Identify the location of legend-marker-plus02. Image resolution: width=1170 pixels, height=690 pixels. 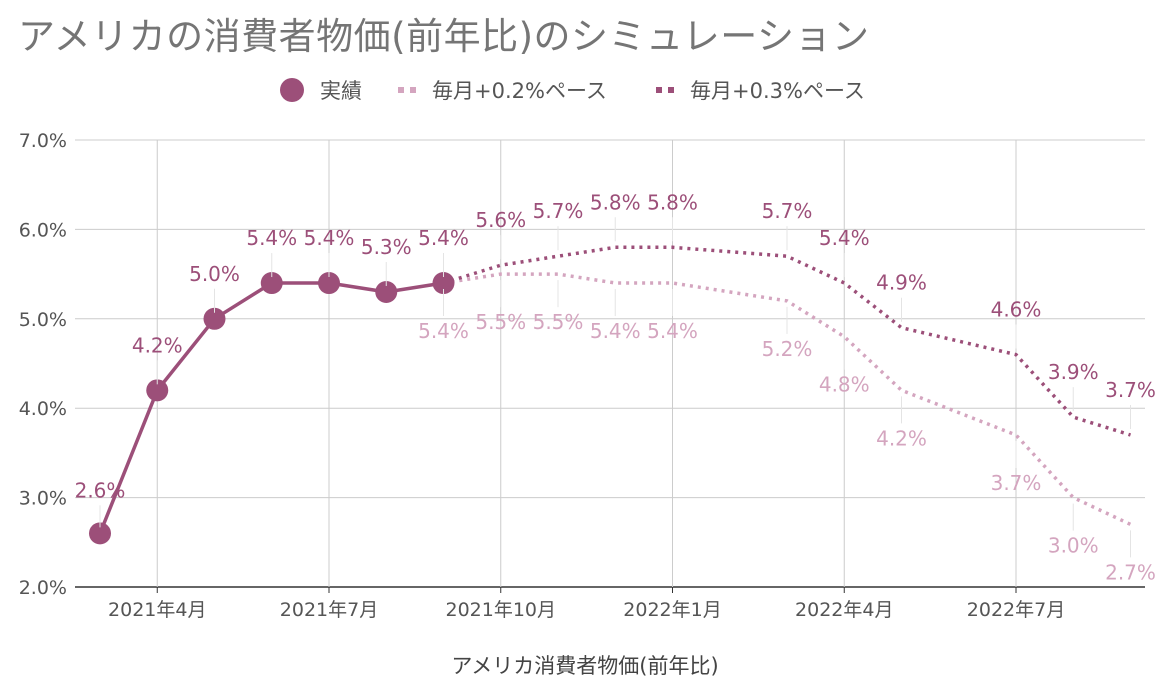
(407, 90).